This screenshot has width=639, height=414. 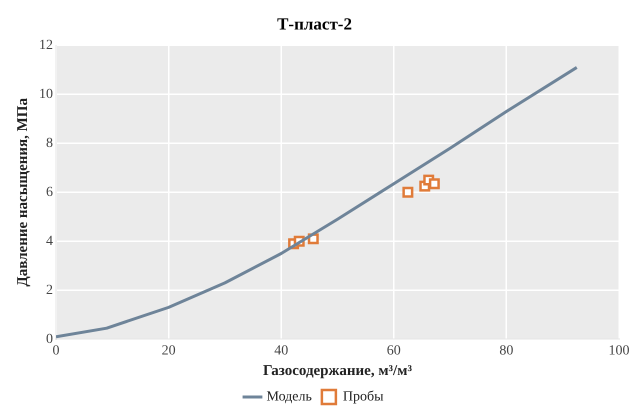 I want to click on x-tick-label: 40, so click(x=281, y=350).